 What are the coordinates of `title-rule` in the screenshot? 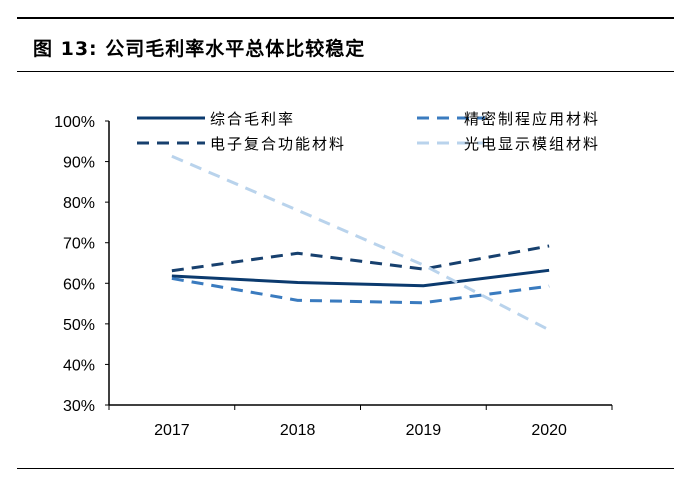 It's located at (345, 71).